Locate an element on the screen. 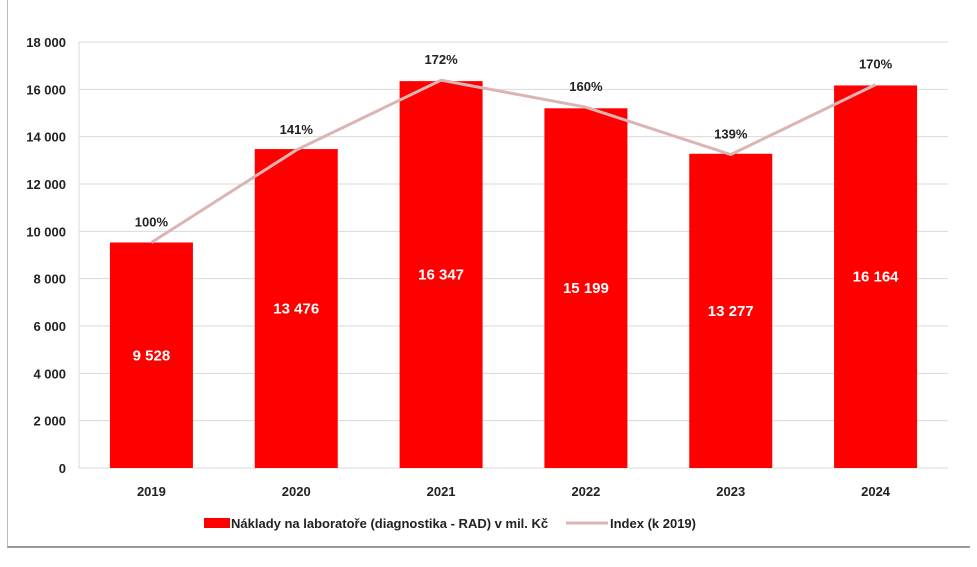  bar-value-label: 16 164 is located at coordinates (876, 277).